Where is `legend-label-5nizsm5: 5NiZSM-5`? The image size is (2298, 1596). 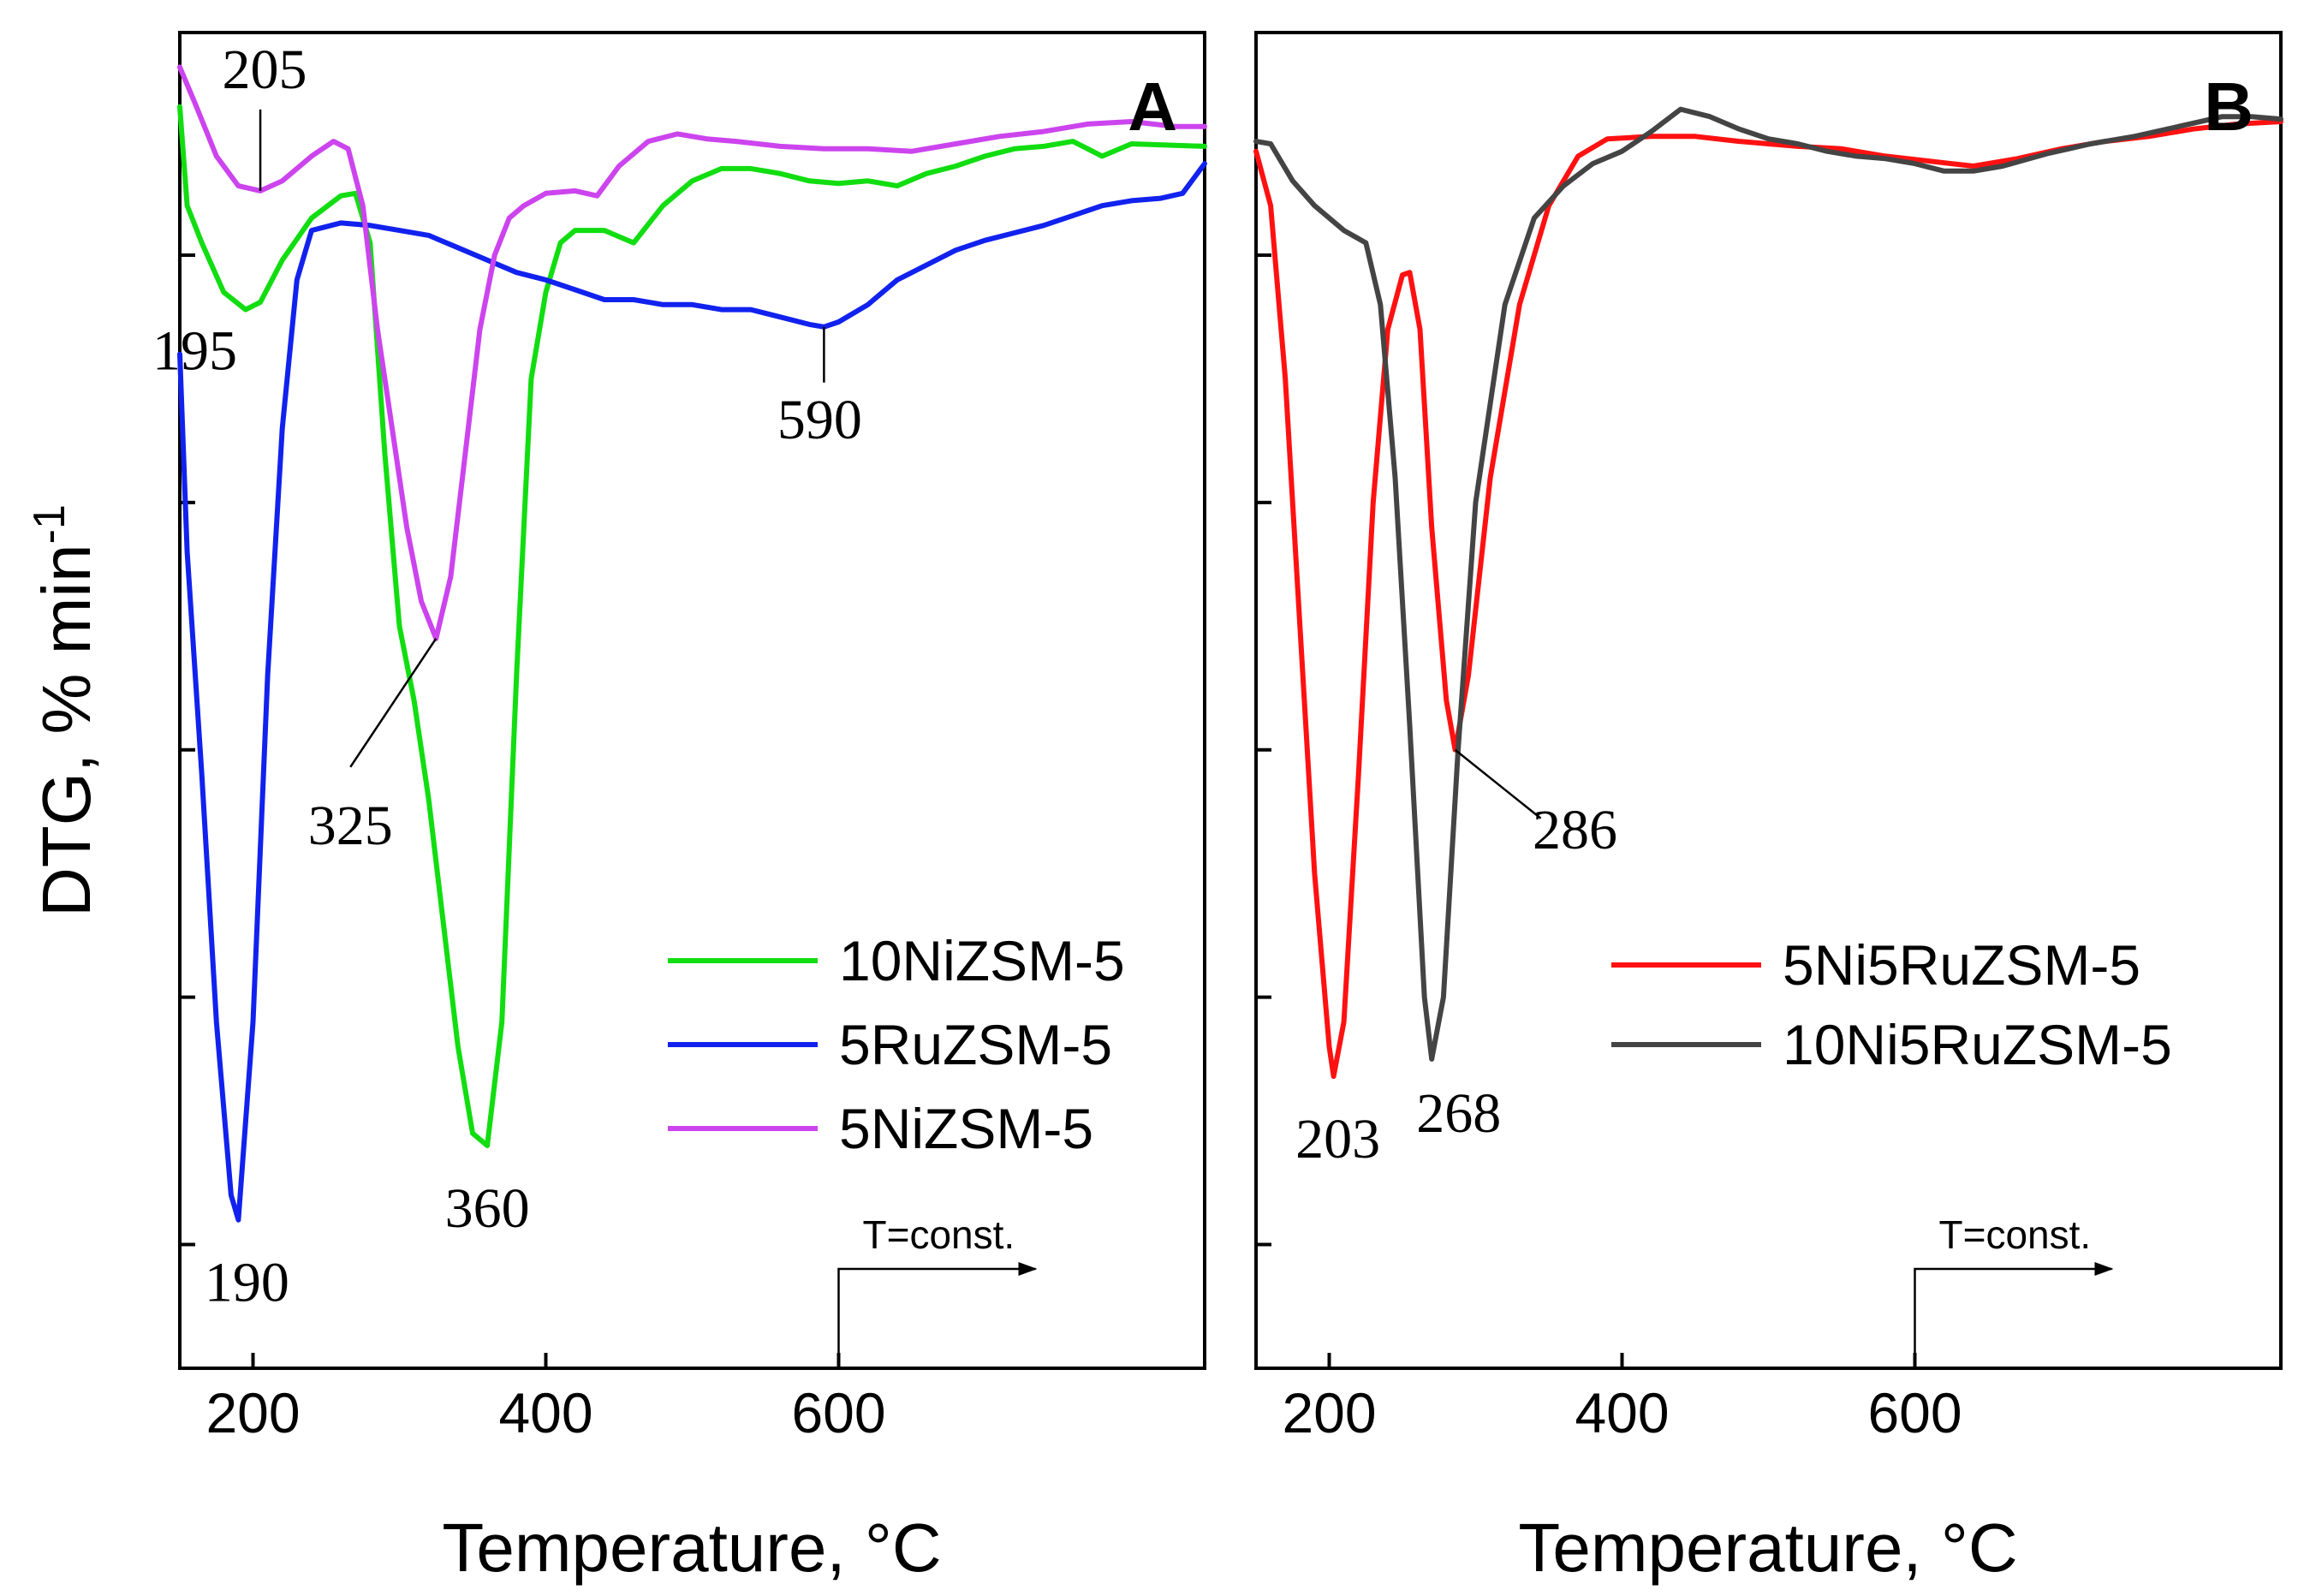
legend-label-5nizsm5: 5NiZSM-5 is located at coordinates (966, 1128).